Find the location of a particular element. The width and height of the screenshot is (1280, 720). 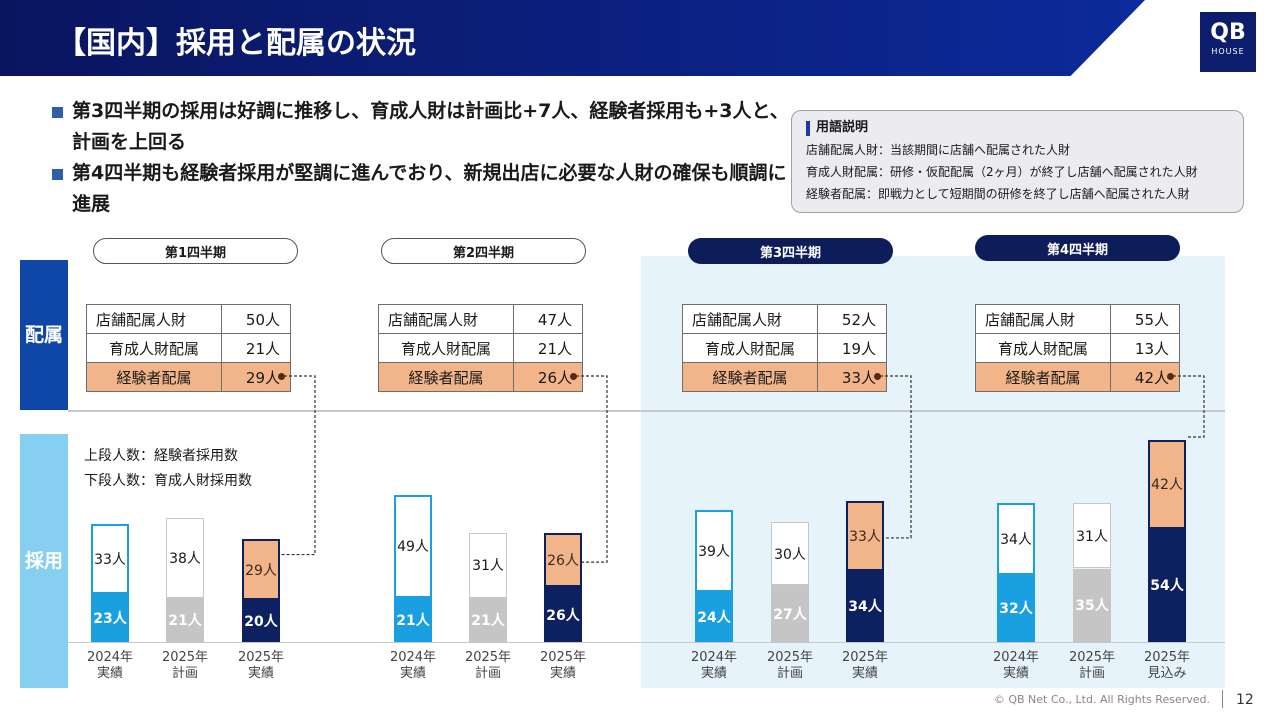

glossary-title: 用語説明 is located at coordinates (1024, 128).